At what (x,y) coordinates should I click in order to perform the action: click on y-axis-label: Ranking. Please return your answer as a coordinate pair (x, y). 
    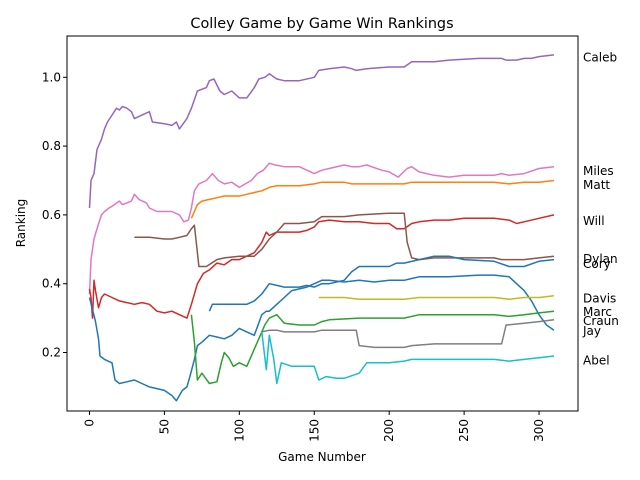
    Looking at the image, I should click on (21, 223).